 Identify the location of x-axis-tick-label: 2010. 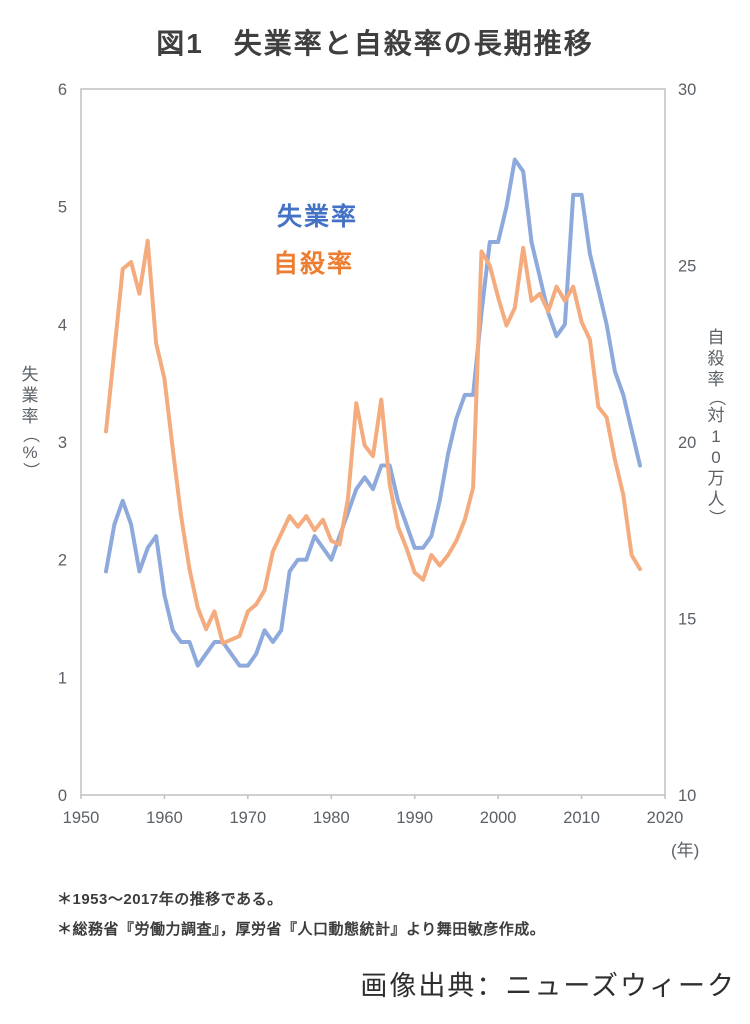
(581, 818).